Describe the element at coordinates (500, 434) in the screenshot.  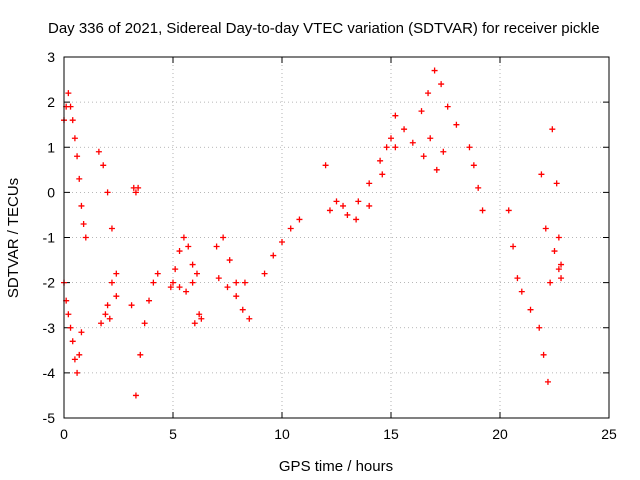
I see `x-tick-label: 20` at that location.